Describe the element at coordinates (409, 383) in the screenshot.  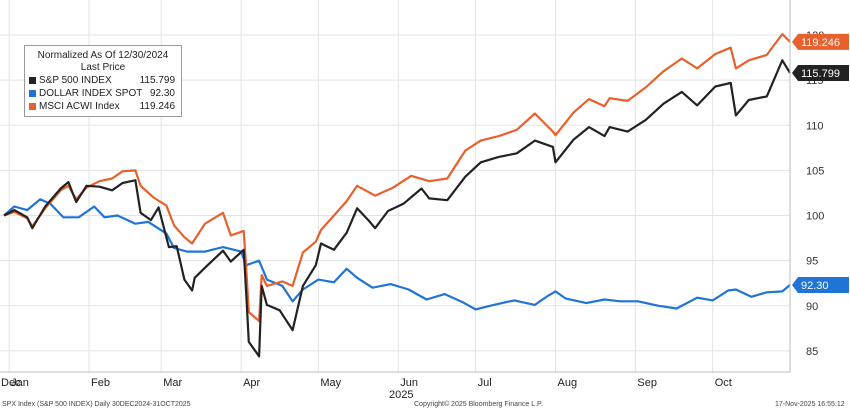
I see `x-tick-label: Jun` at that location.